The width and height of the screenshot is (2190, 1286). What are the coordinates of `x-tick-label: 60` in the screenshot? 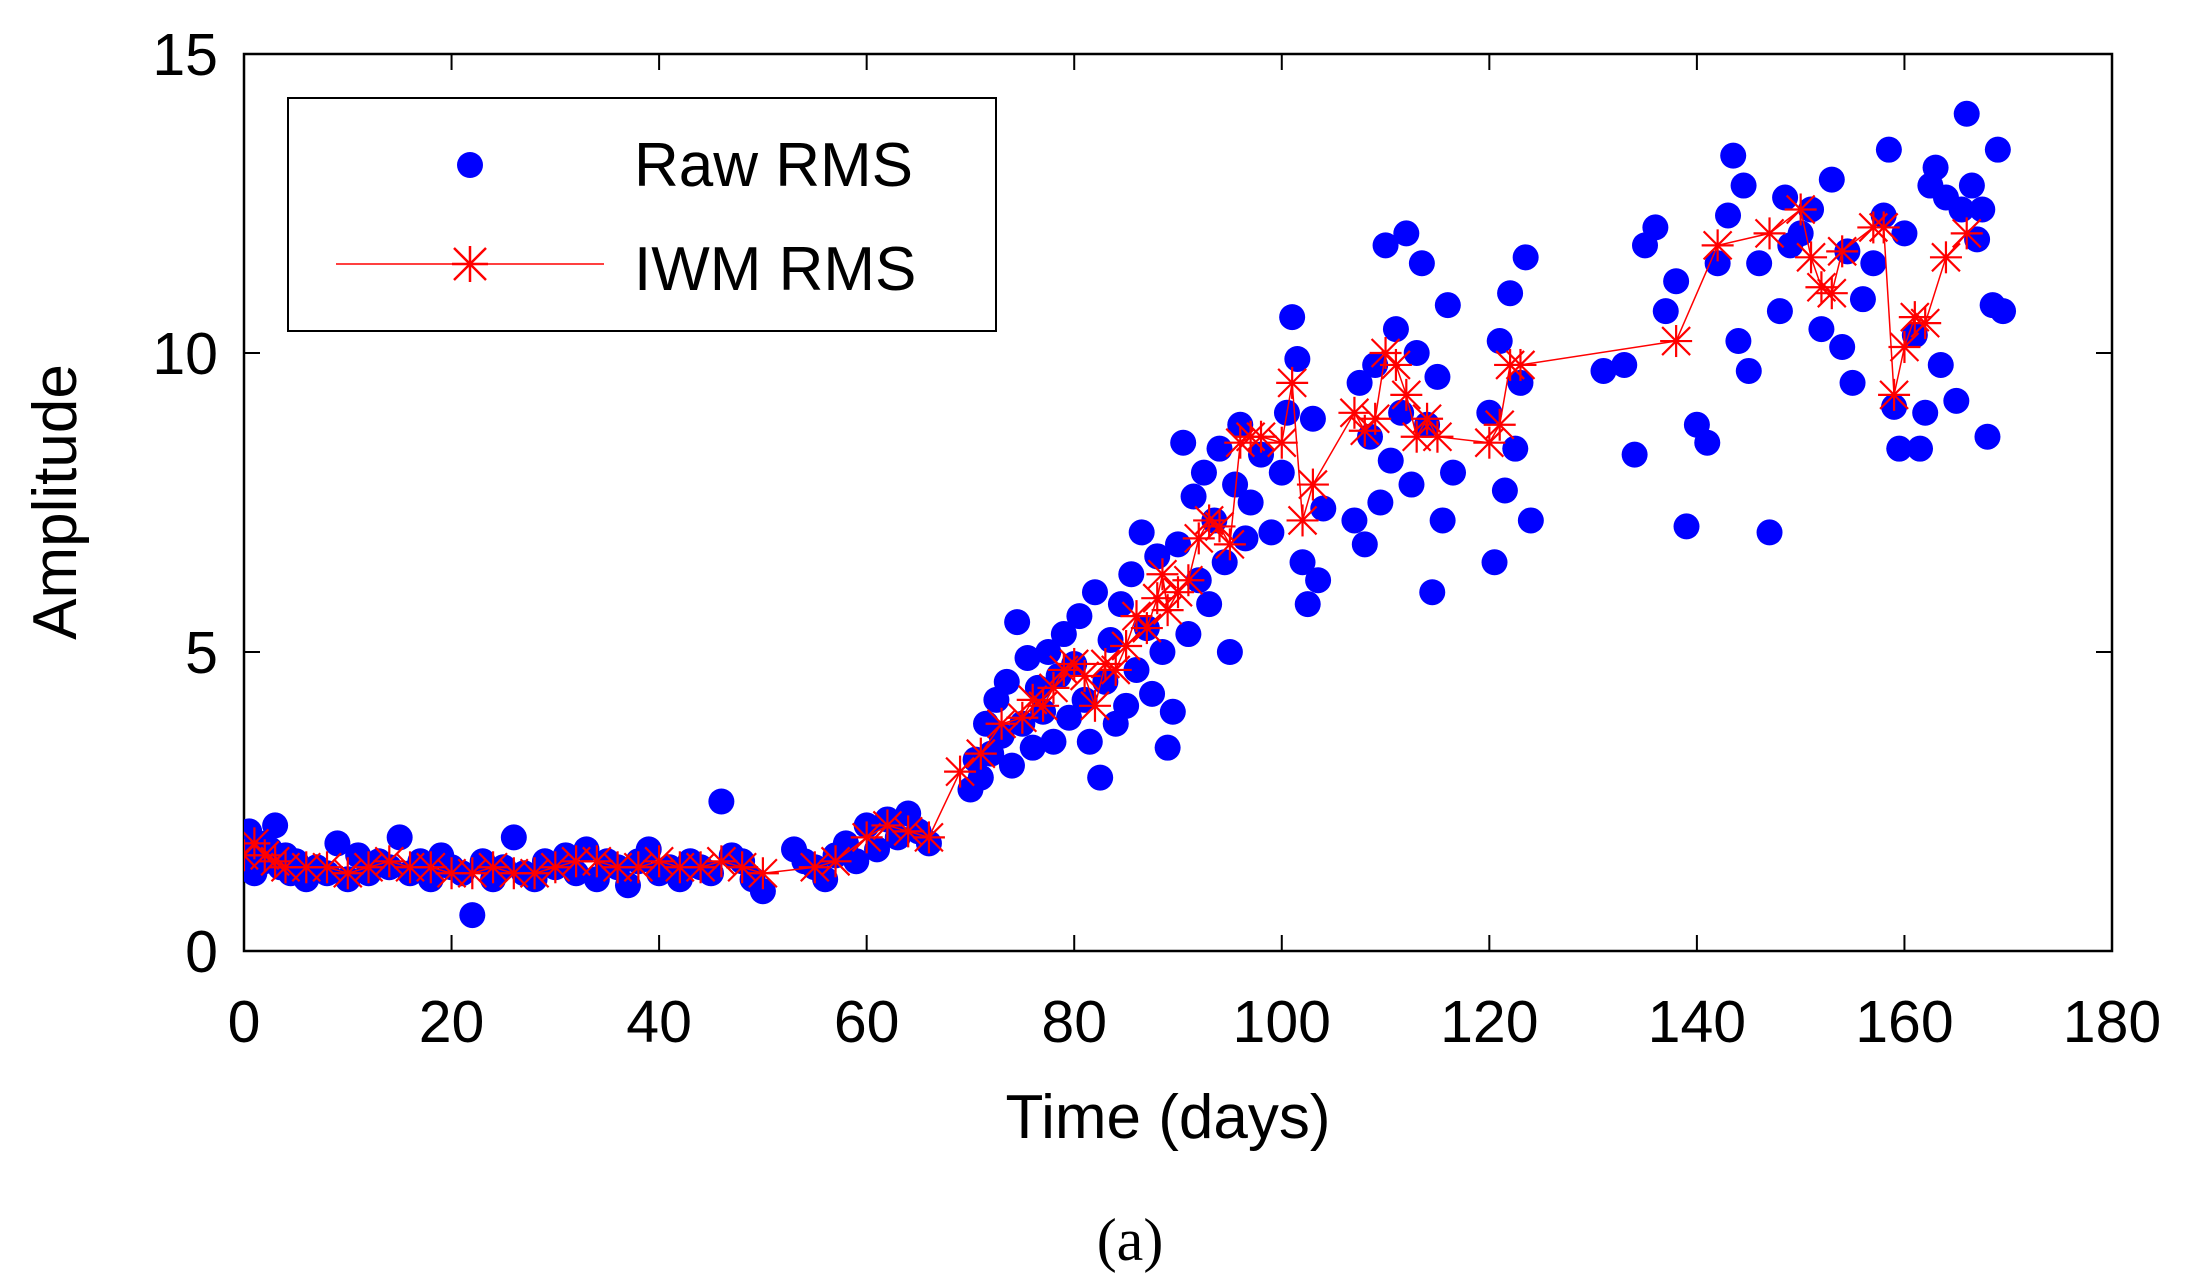 It's located at (867, 1022).